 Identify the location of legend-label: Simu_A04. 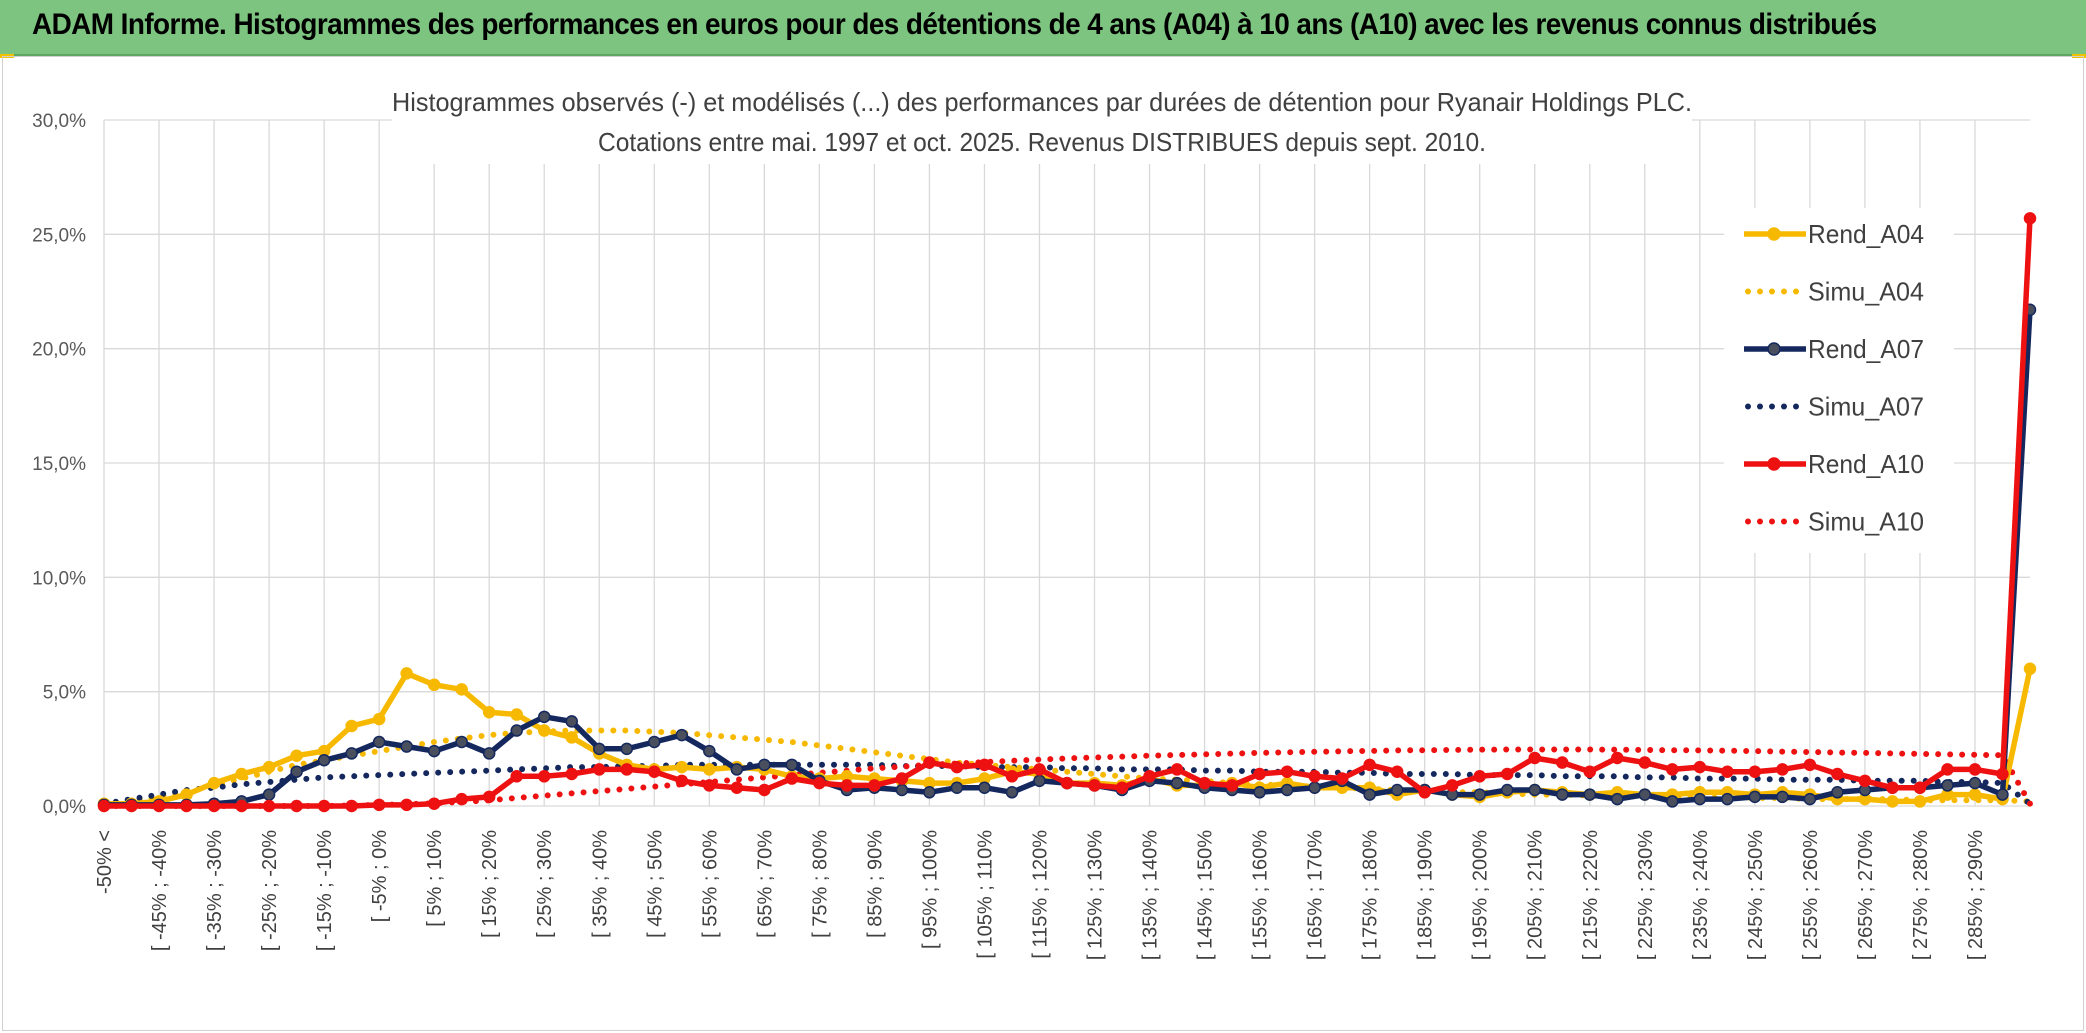
(1866, 292).